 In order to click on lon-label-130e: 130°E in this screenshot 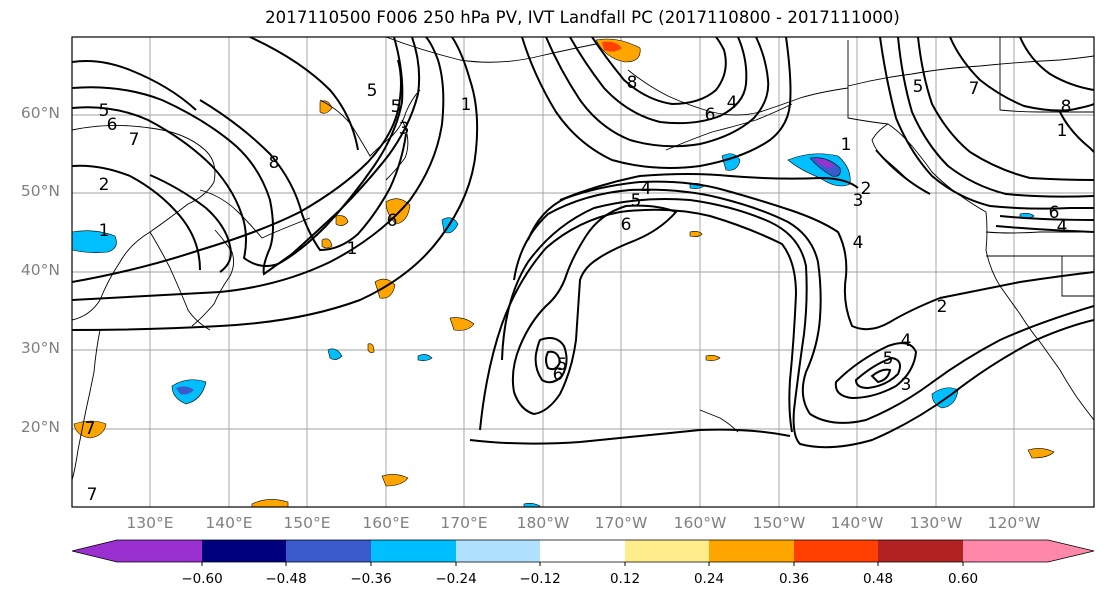, I will do `click(150, 523)`.